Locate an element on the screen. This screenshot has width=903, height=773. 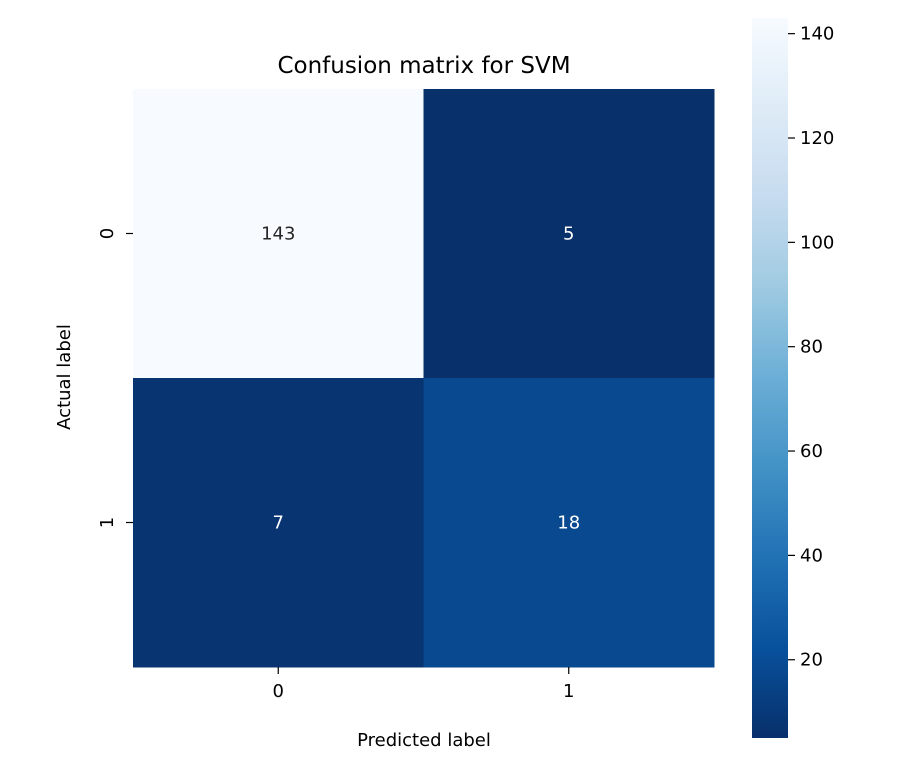
x-tick-label-1: 1 is located at coordinates (568, 691).